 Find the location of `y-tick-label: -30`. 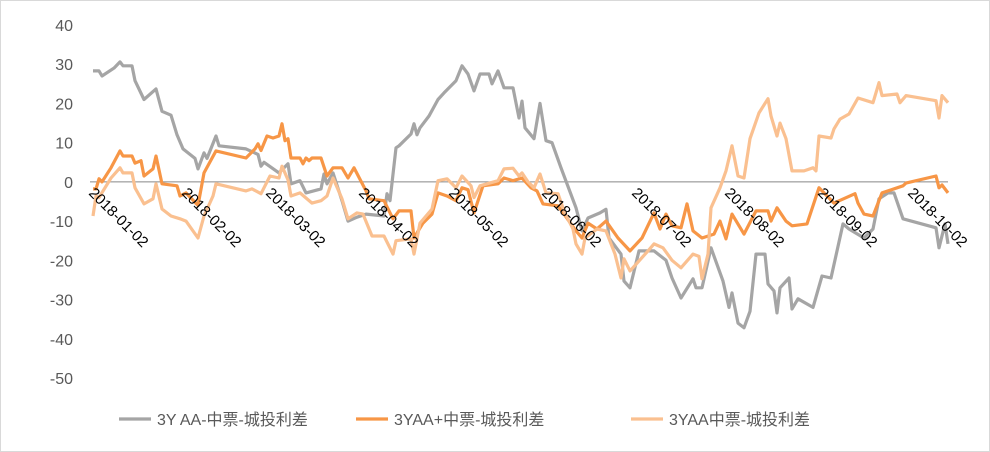

y-tick-label: -30 is located at coordinates (61, 301).